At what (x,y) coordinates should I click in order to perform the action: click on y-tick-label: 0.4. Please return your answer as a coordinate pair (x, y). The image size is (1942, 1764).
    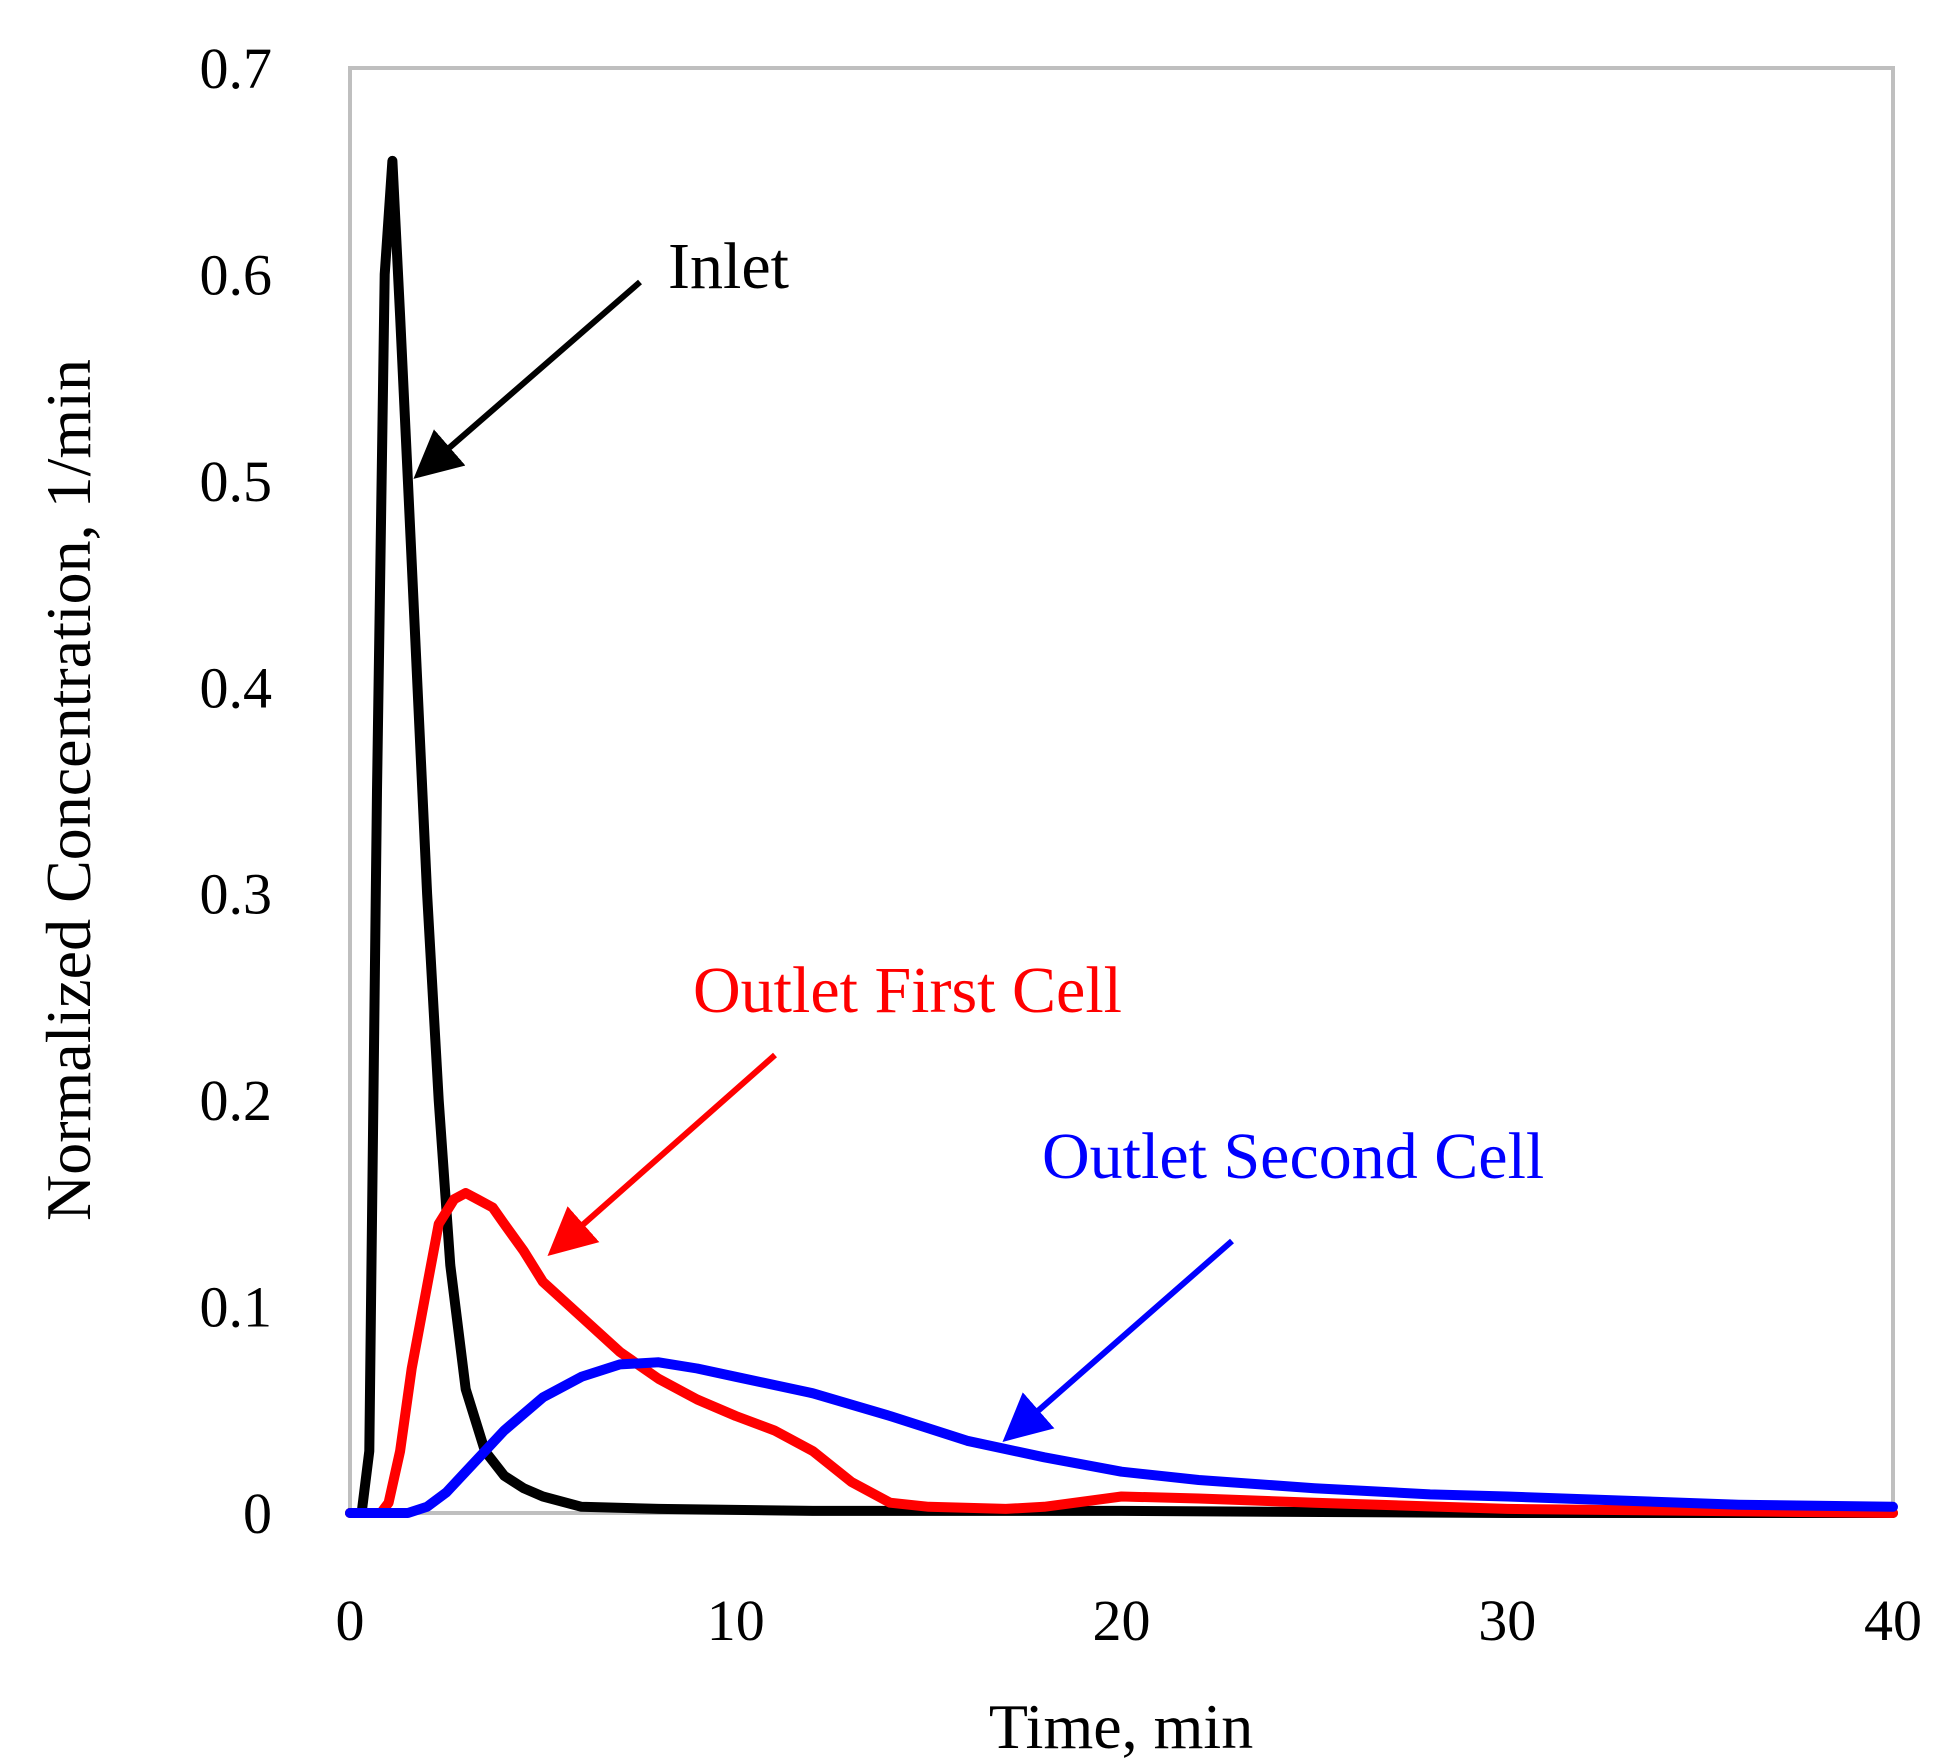
    Looking at the image, I should click on (236, 687).